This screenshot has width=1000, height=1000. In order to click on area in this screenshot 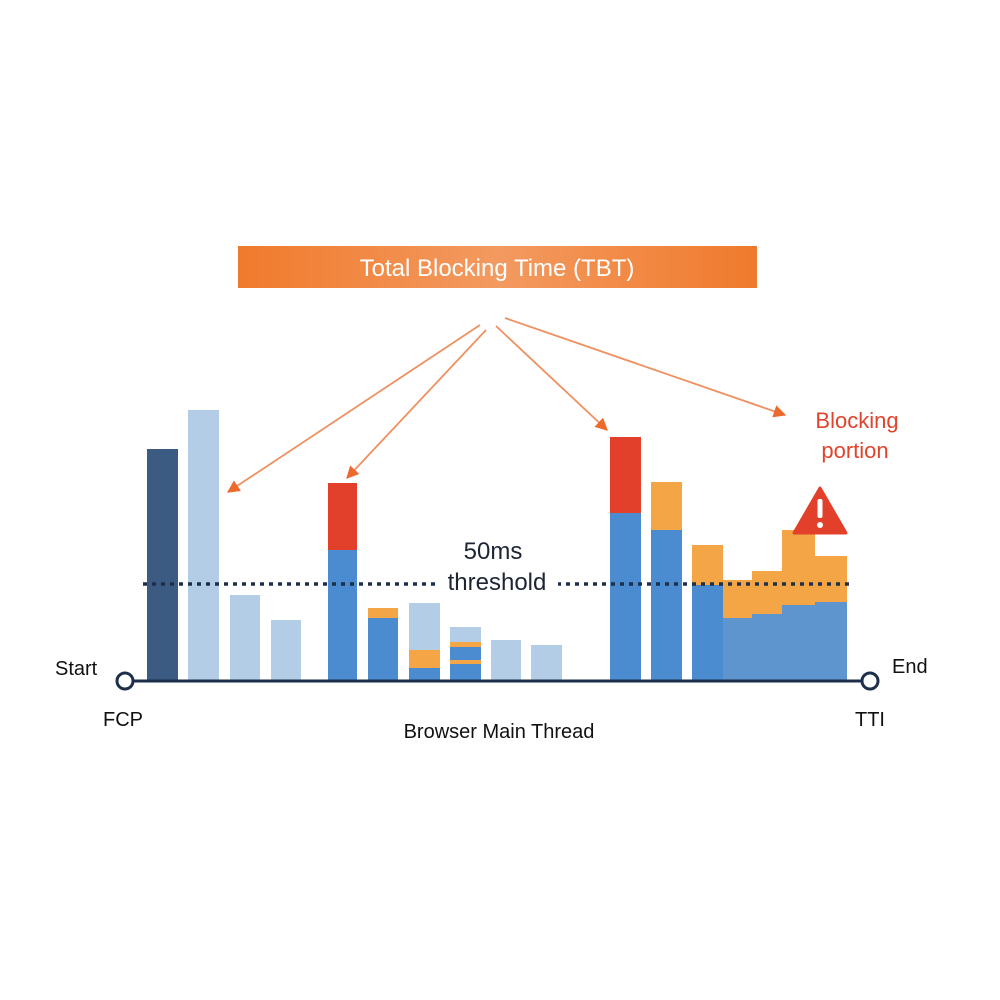, I will do `click(785, 641)`.